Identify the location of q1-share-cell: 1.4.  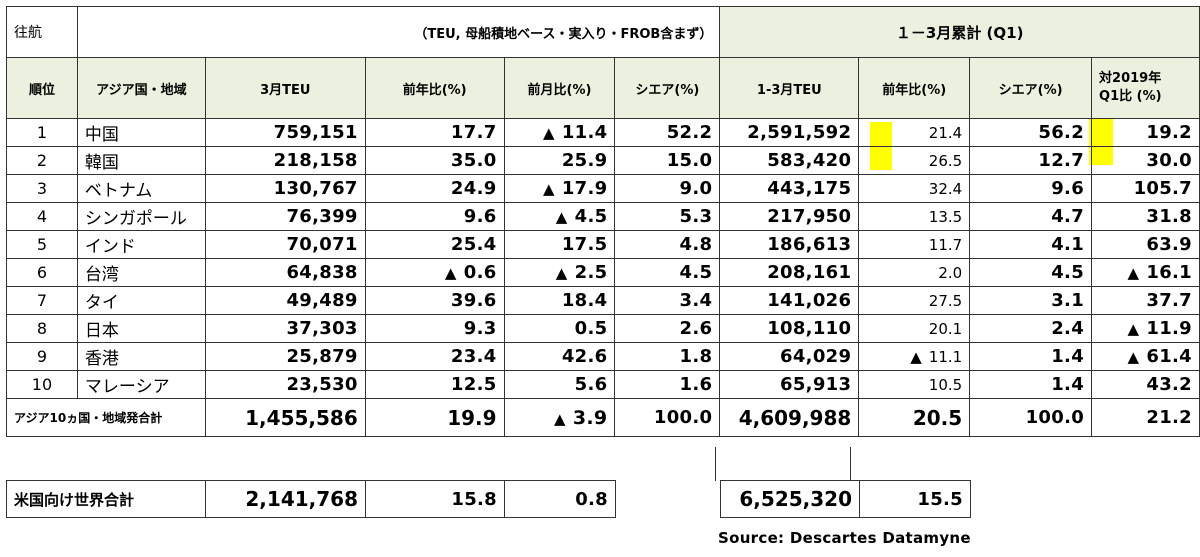
(1031, 356).